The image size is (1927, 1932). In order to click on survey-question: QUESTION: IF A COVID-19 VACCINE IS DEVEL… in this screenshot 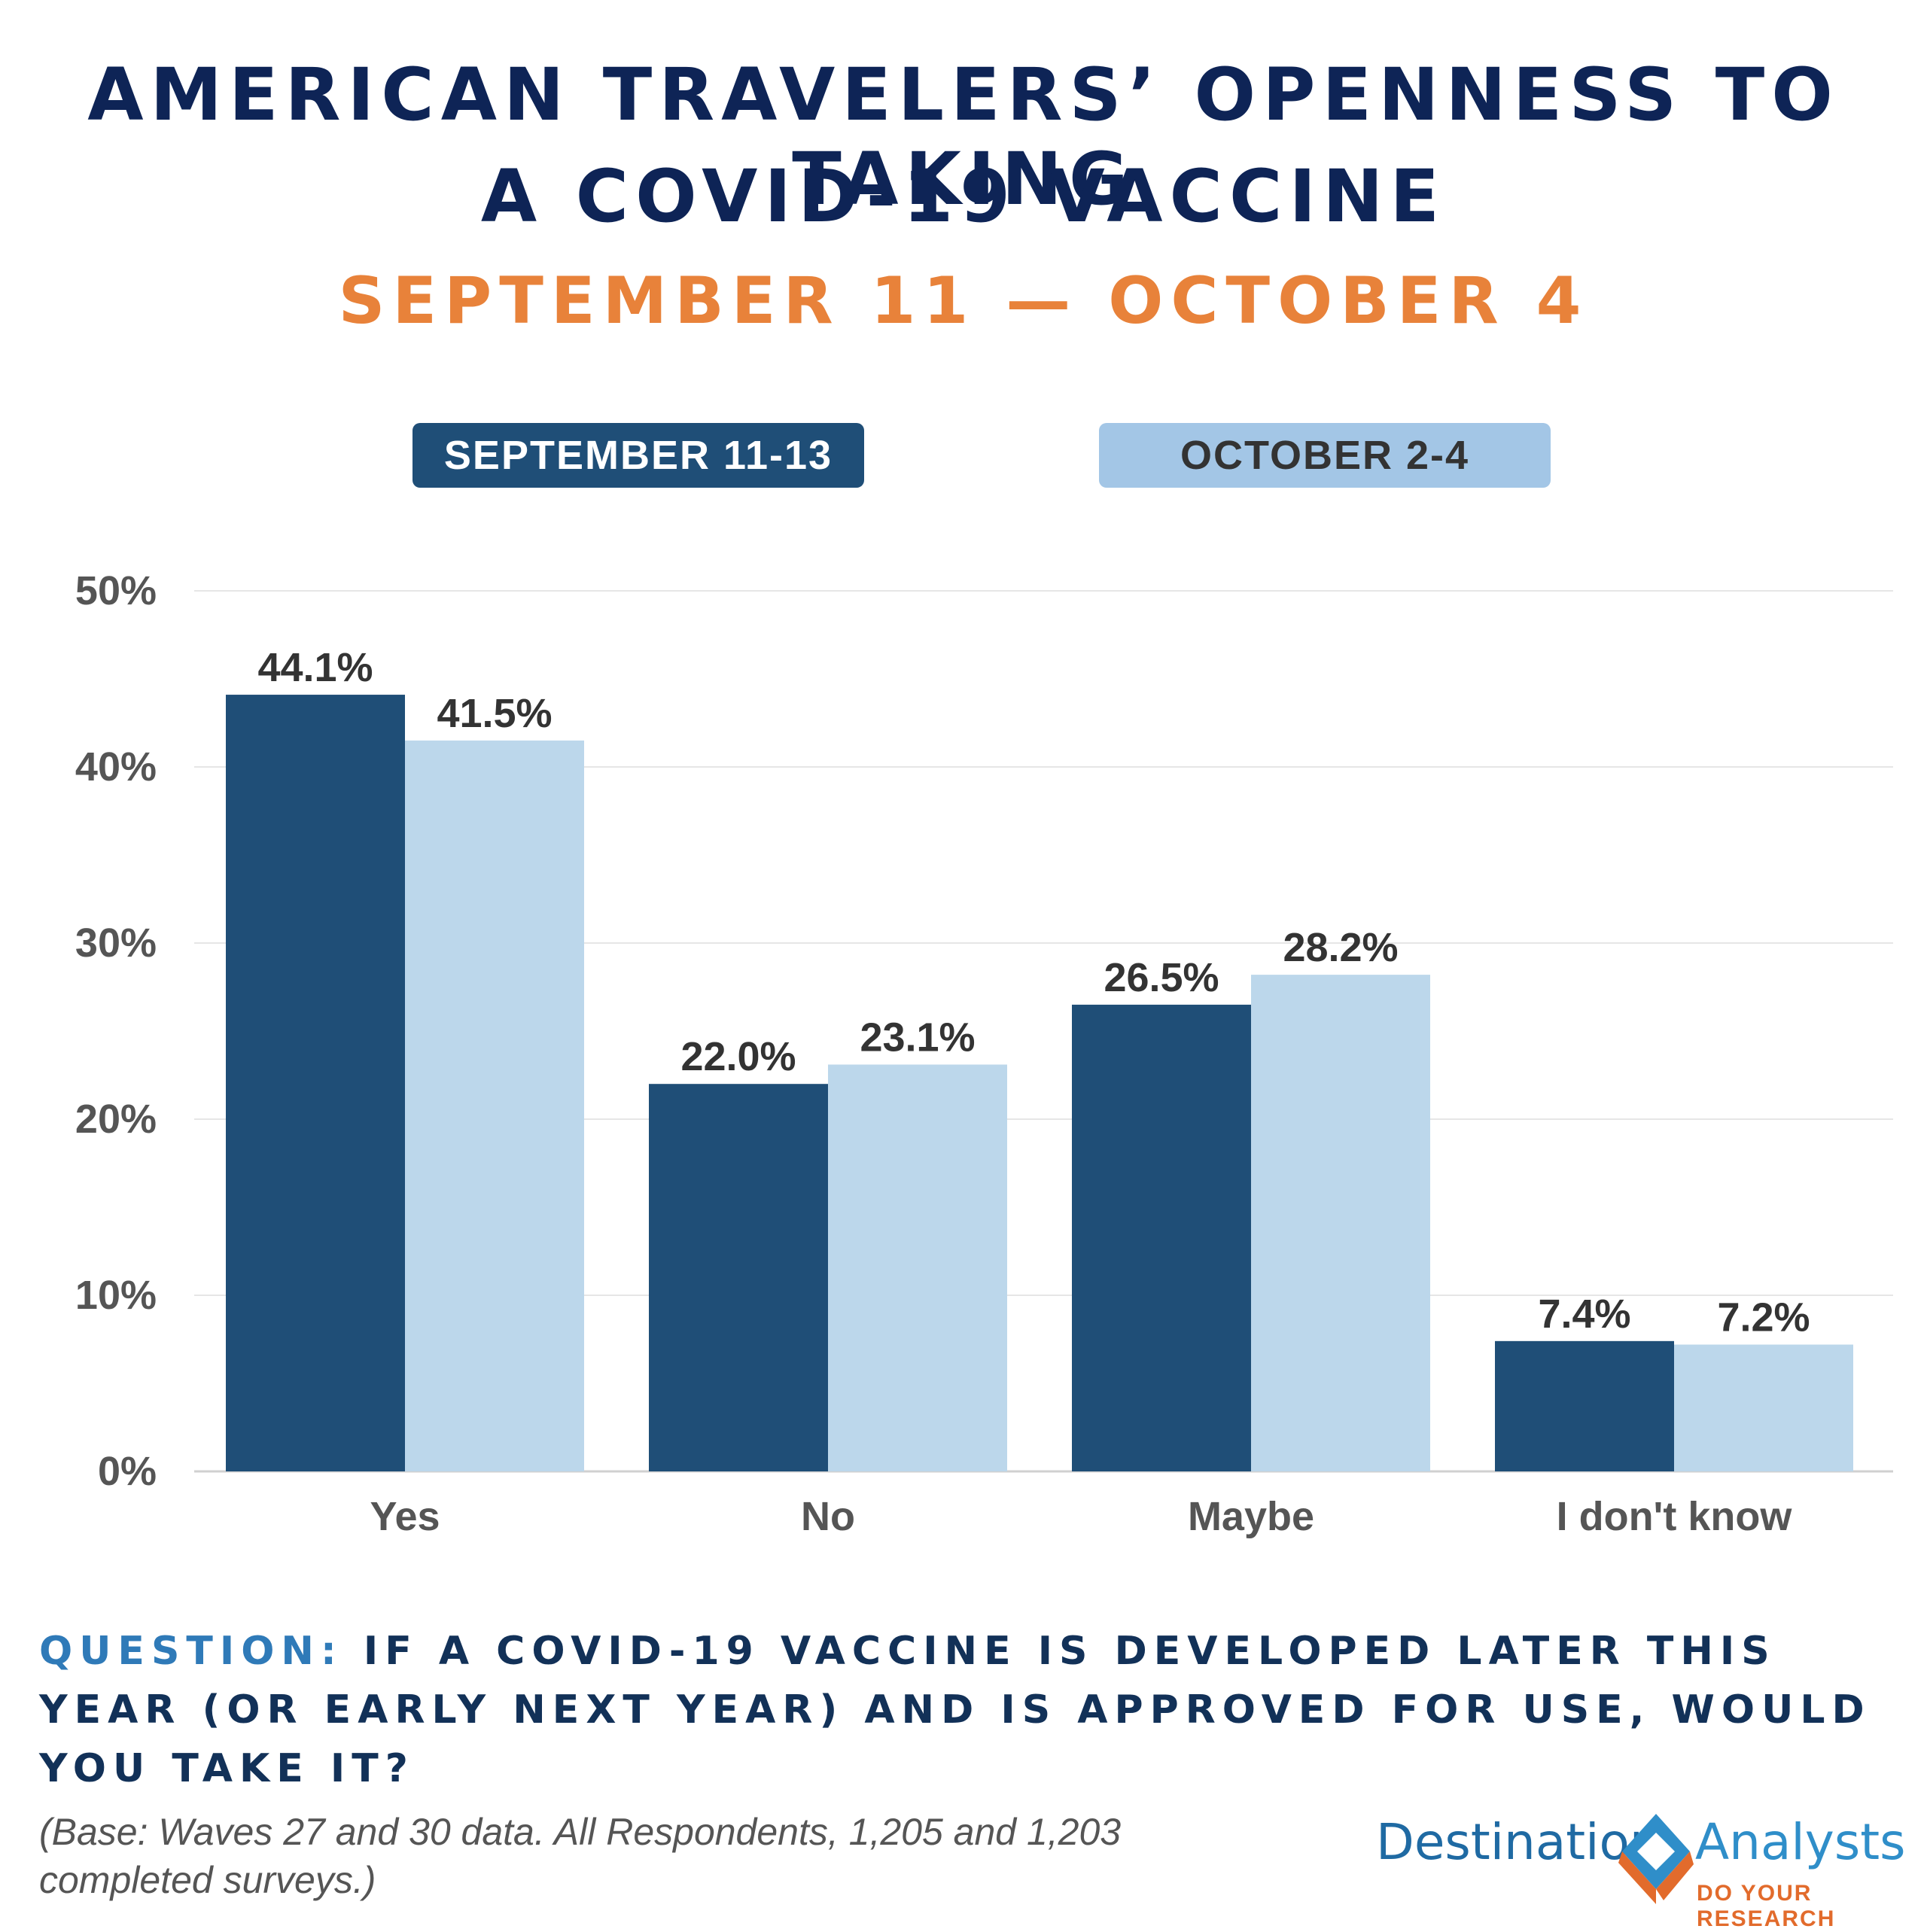, I will do `click(968, 1710)`.